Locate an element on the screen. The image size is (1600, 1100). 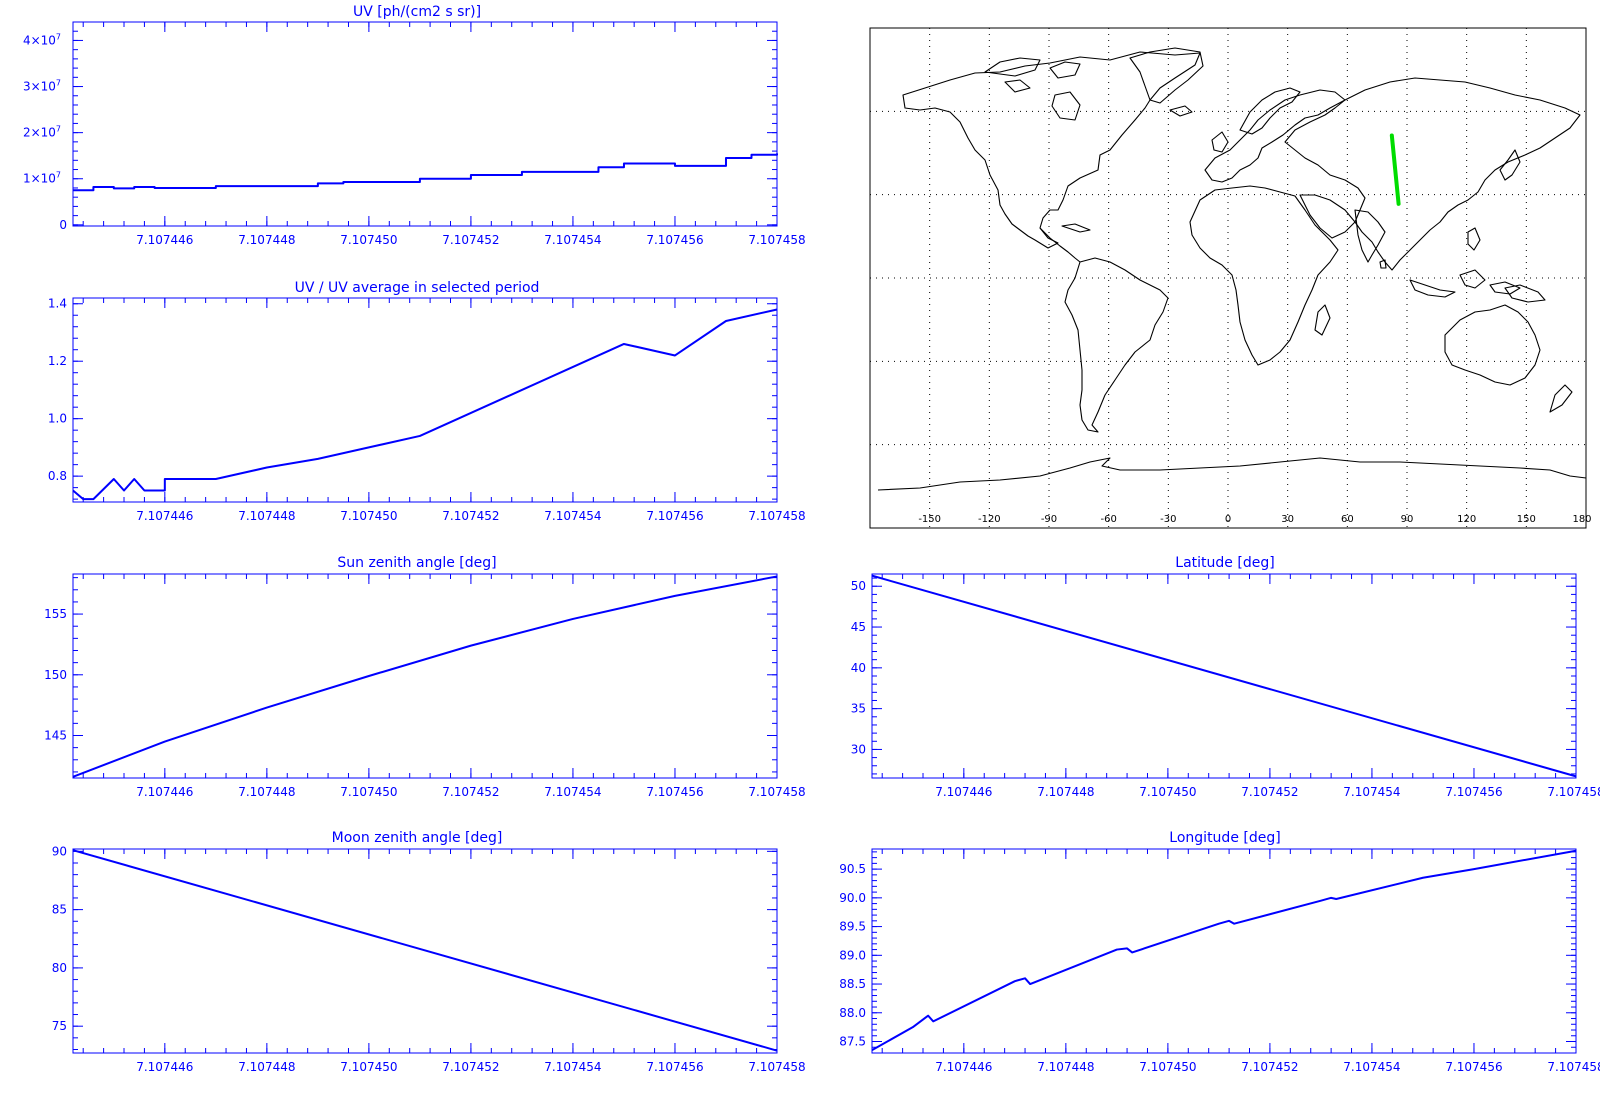
coastline-scandinavia is located at coordinates (1270, 111).